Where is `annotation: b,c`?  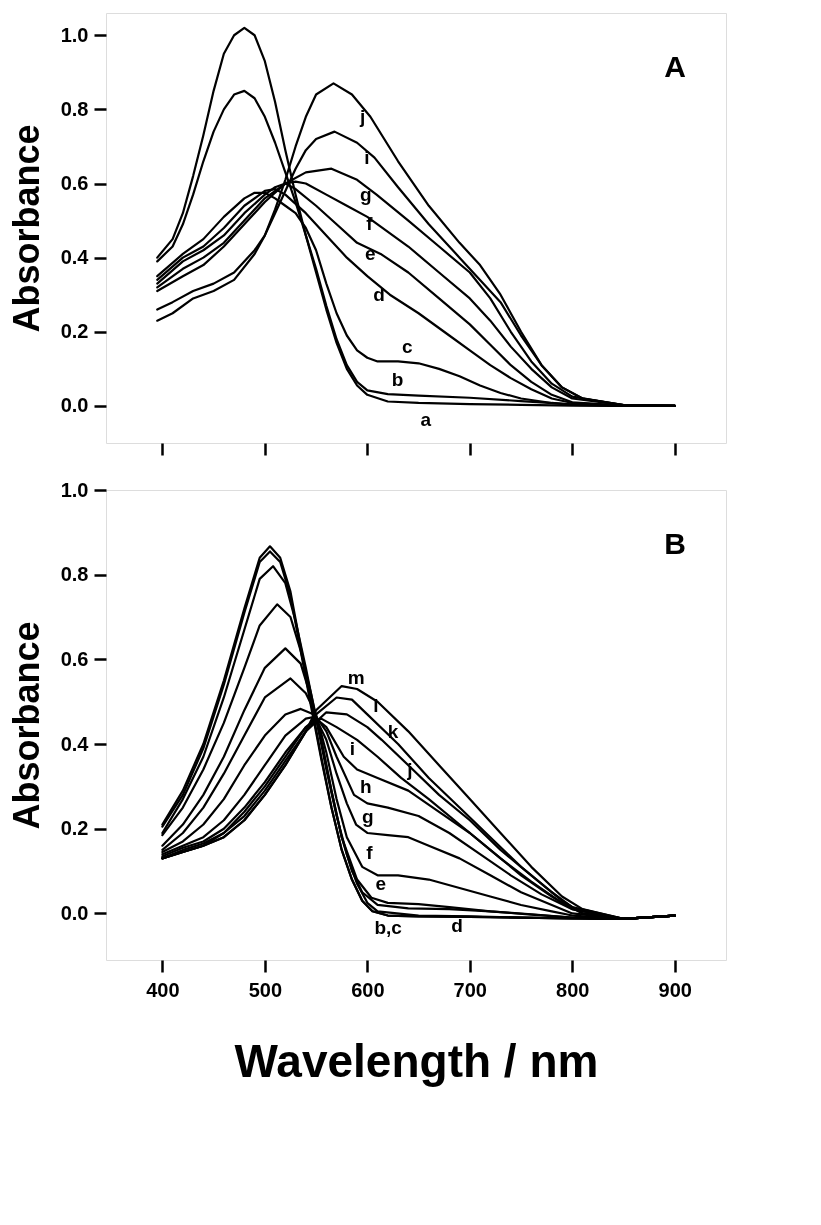
annotation: b,c is located at coordinates (388, 928).